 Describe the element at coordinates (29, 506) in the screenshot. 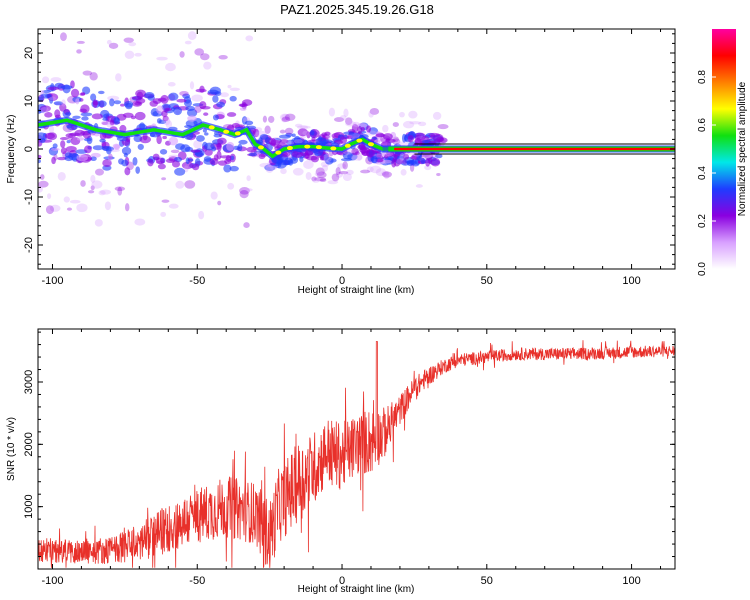

I see `y-tick-label: 1000` at that location.